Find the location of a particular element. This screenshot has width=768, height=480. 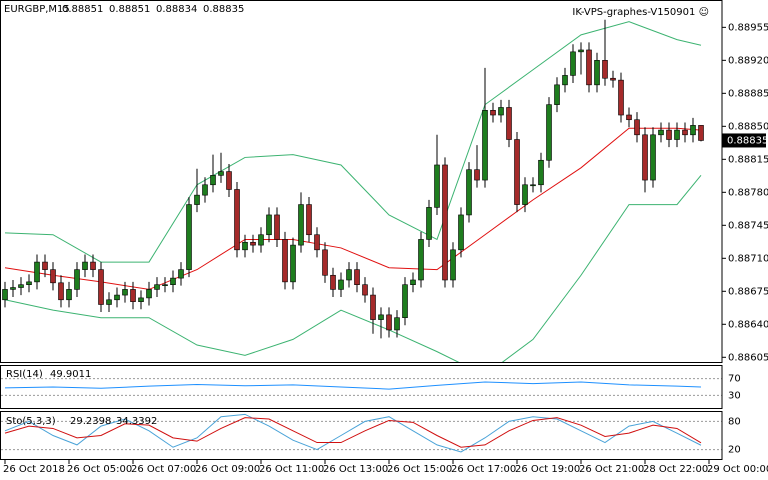

rsi-label: RSI(14) is located at coordinates (24, 374).